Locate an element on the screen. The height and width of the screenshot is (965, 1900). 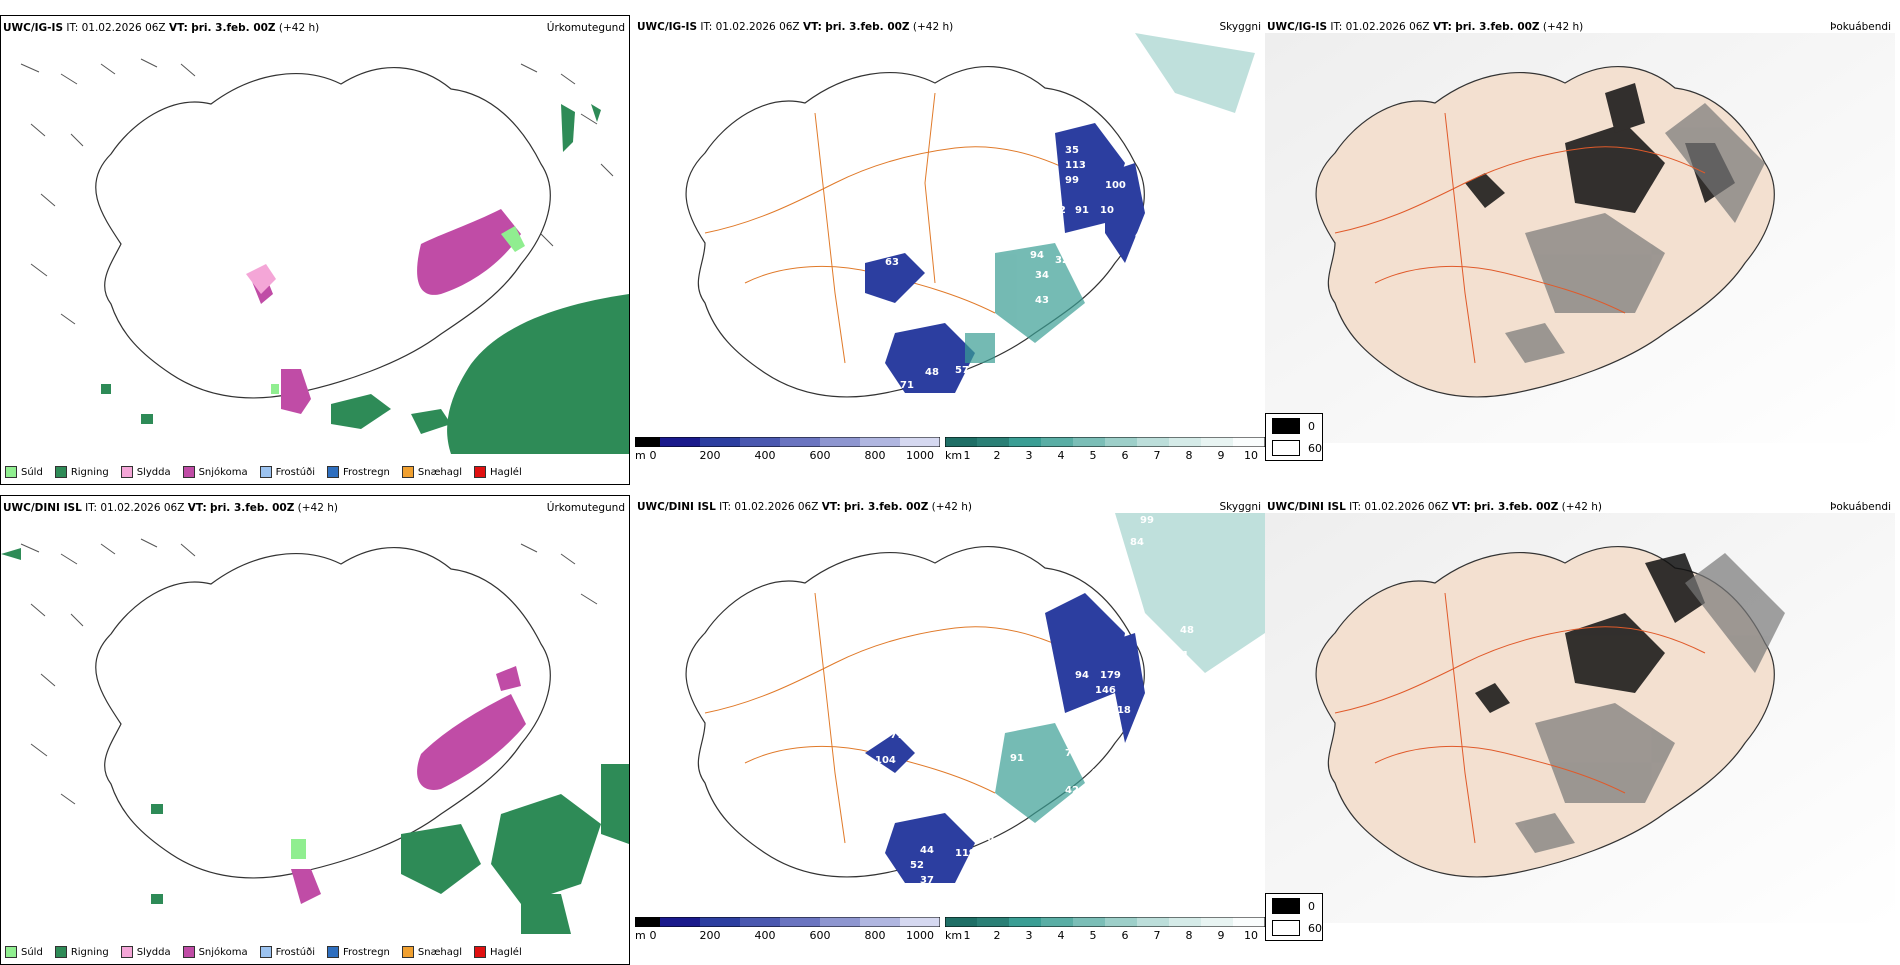
svg-text: 92 is located at coordinates (957, 268).